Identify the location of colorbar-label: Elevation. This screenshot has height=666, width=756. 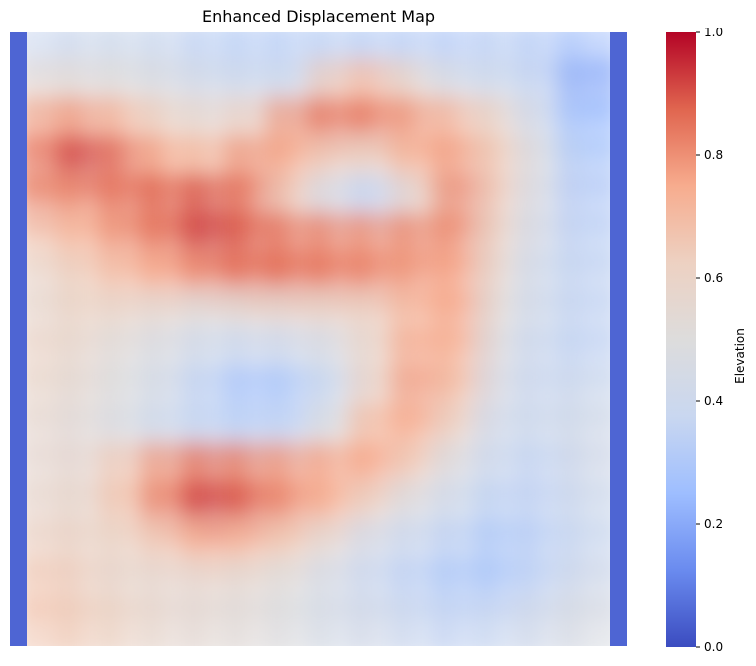
(740, 356).